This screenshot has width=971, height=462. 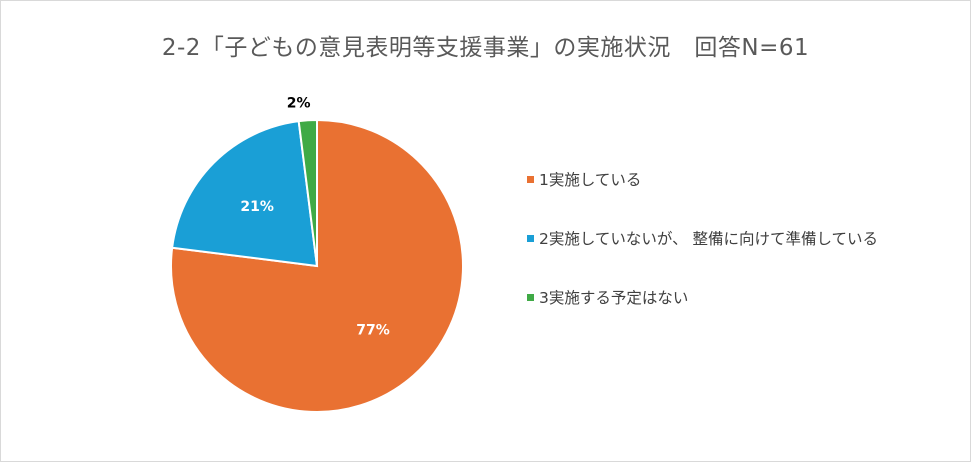 I want to click on chart-title: 2-2「子どもの意見表明等支援事業」の実施状況 回答N=61, so click(x=485, y=48).